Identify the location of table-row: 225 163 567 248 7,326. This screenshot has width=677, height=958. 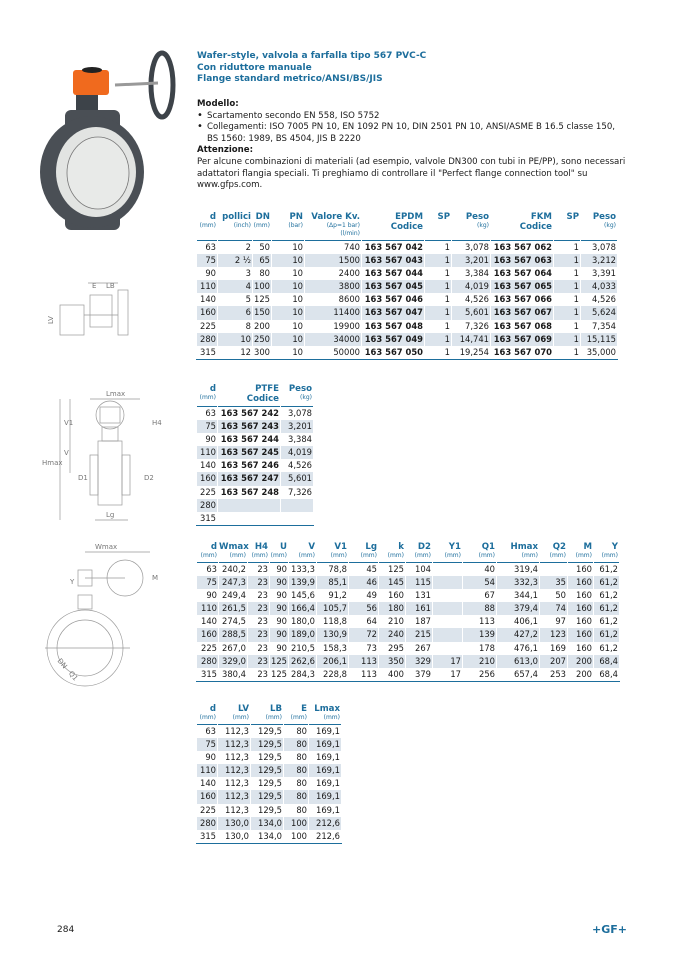
(255, 492).